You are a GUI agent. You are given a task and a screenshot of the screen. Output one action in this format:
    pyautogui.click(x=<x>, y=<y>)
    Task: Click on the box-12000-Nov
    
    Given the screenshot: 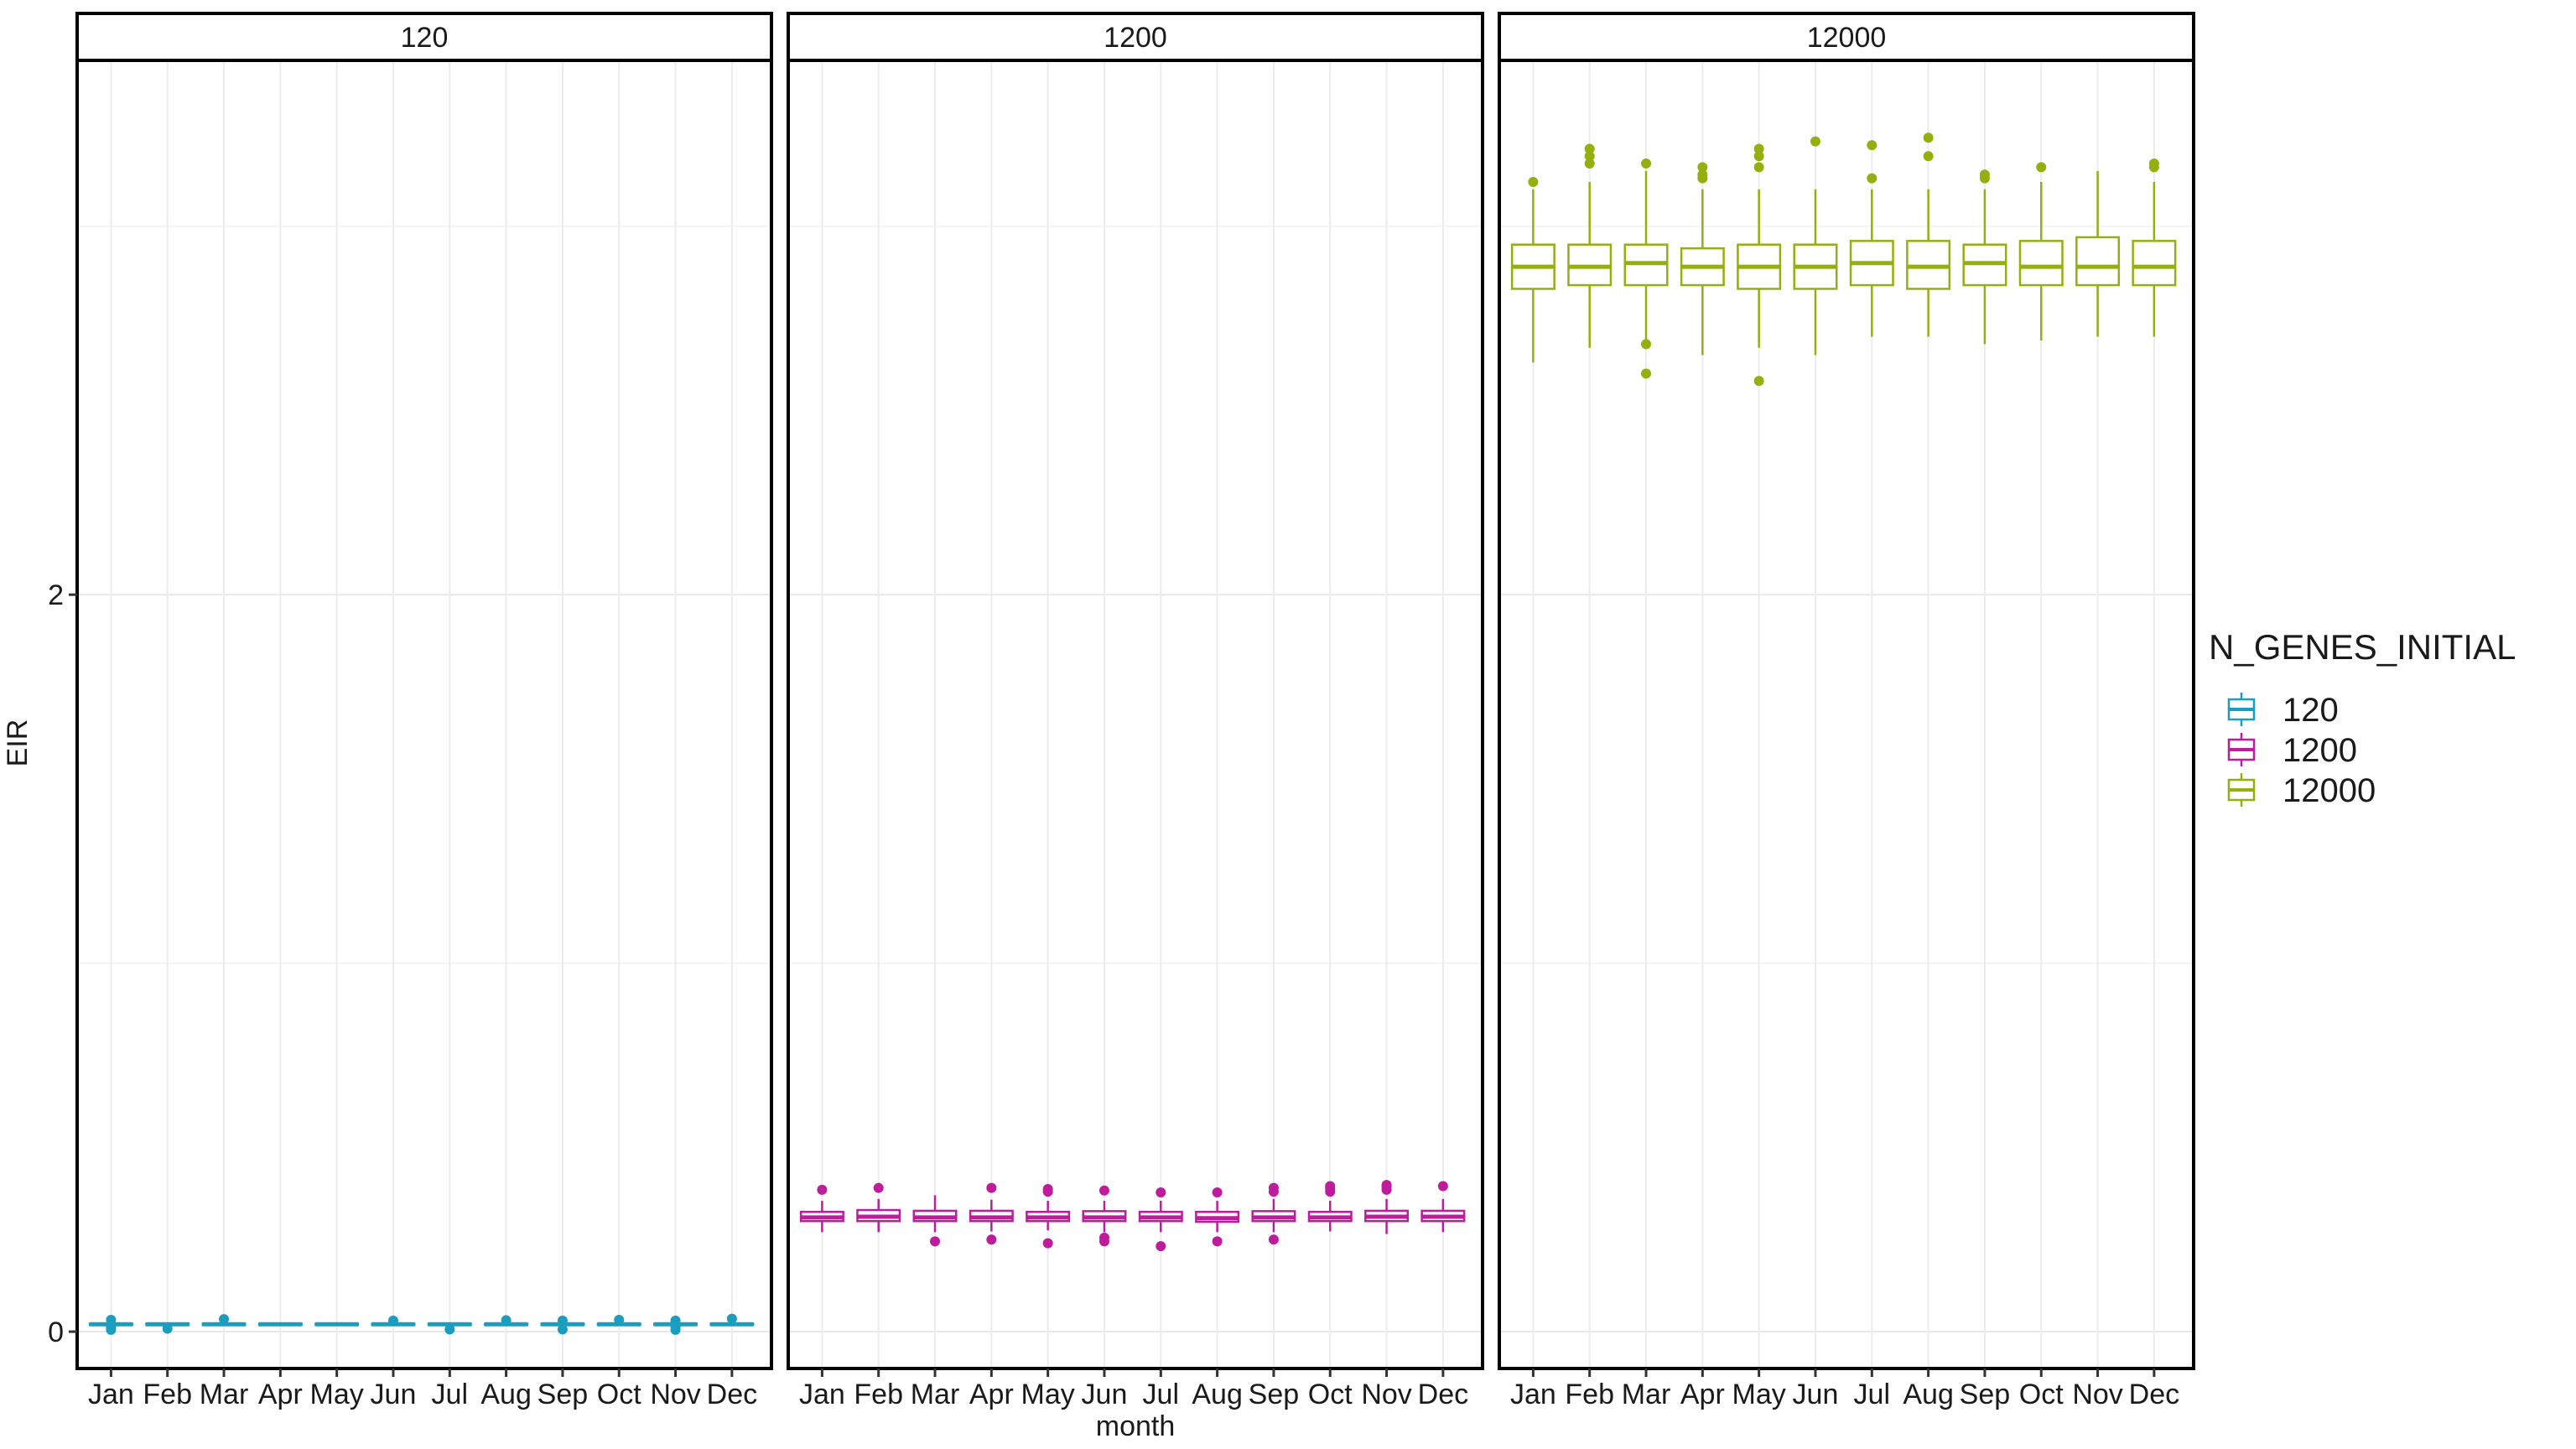 What is the action you would take?
    pyautogui.click(x=2098, y=253)
    